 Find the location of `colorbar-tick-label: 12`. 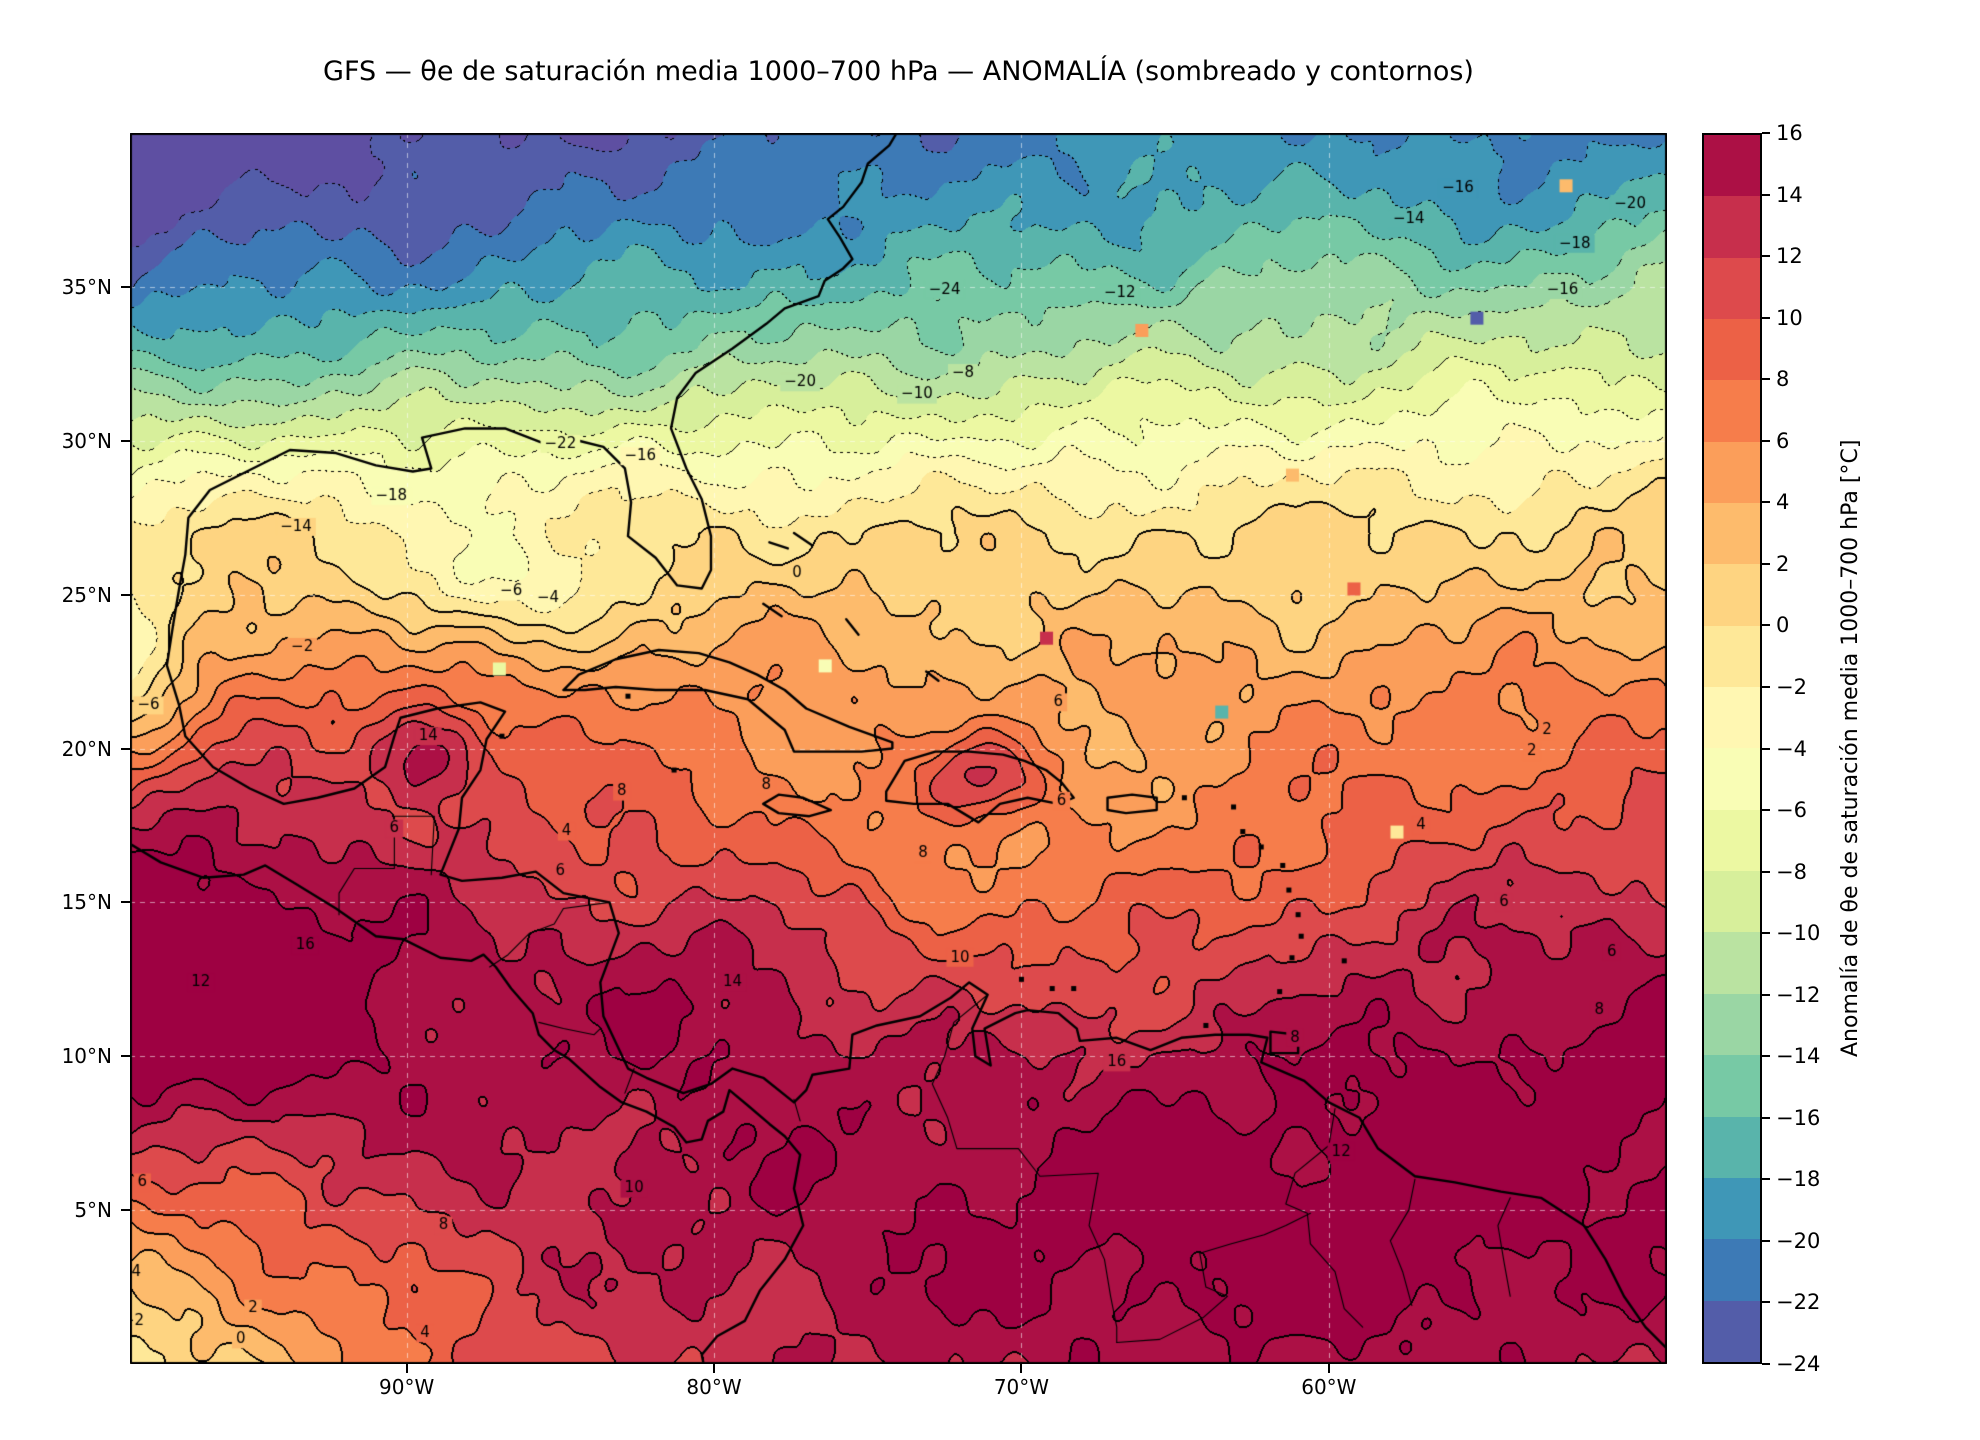

colorbar-tick-label: 12 is located at coordinates (1789, 256).